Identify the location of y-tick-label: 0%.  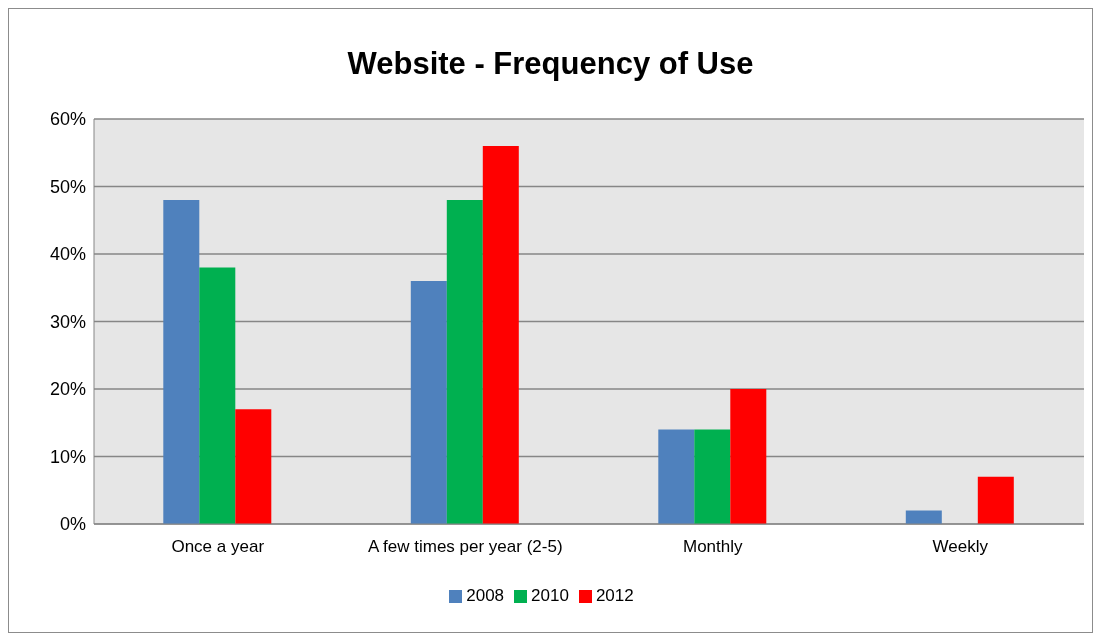
(72, 524).